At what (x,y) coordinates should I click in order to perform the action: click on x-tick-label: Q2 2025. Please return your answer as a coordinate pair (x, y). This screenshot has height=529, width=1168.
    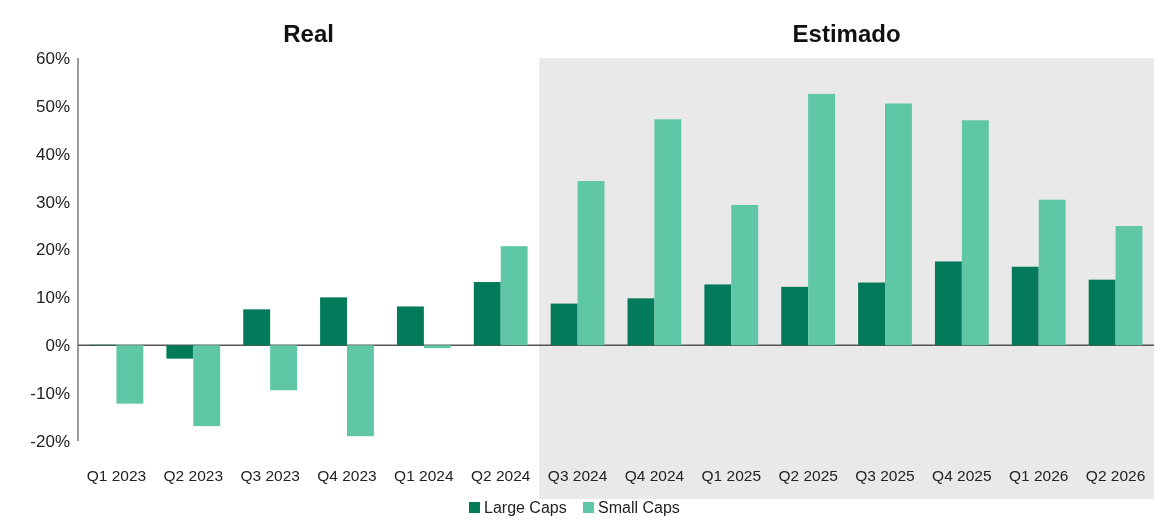
    Looking at the image, I should click on (808, 475).